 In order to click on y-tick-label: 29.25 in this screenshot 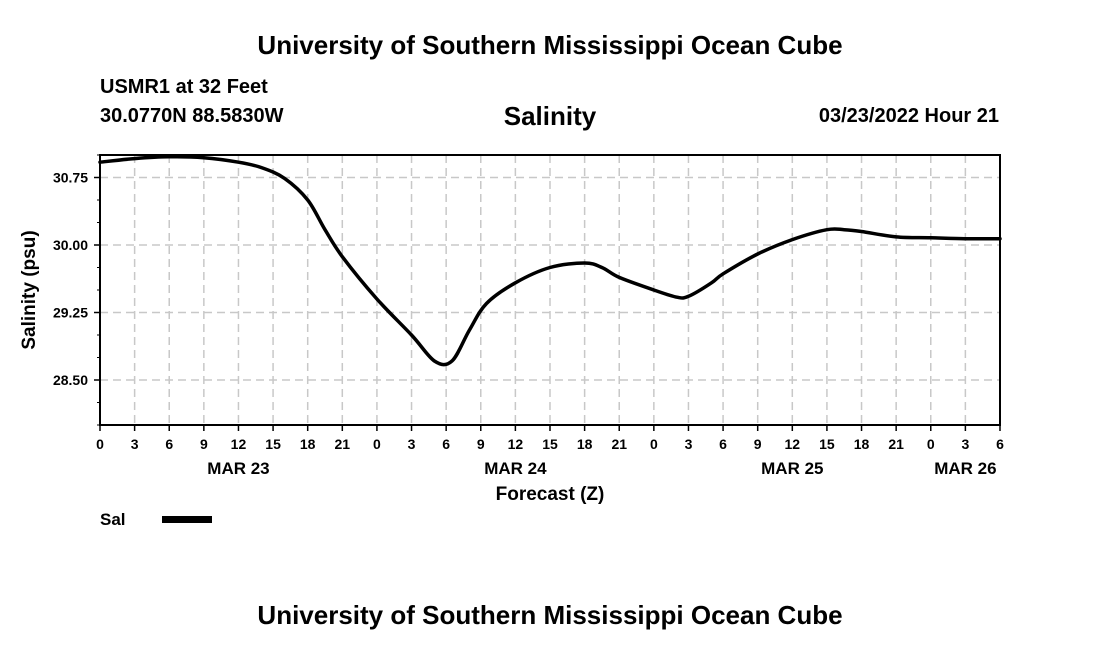, I will do `click(70, 313)`.